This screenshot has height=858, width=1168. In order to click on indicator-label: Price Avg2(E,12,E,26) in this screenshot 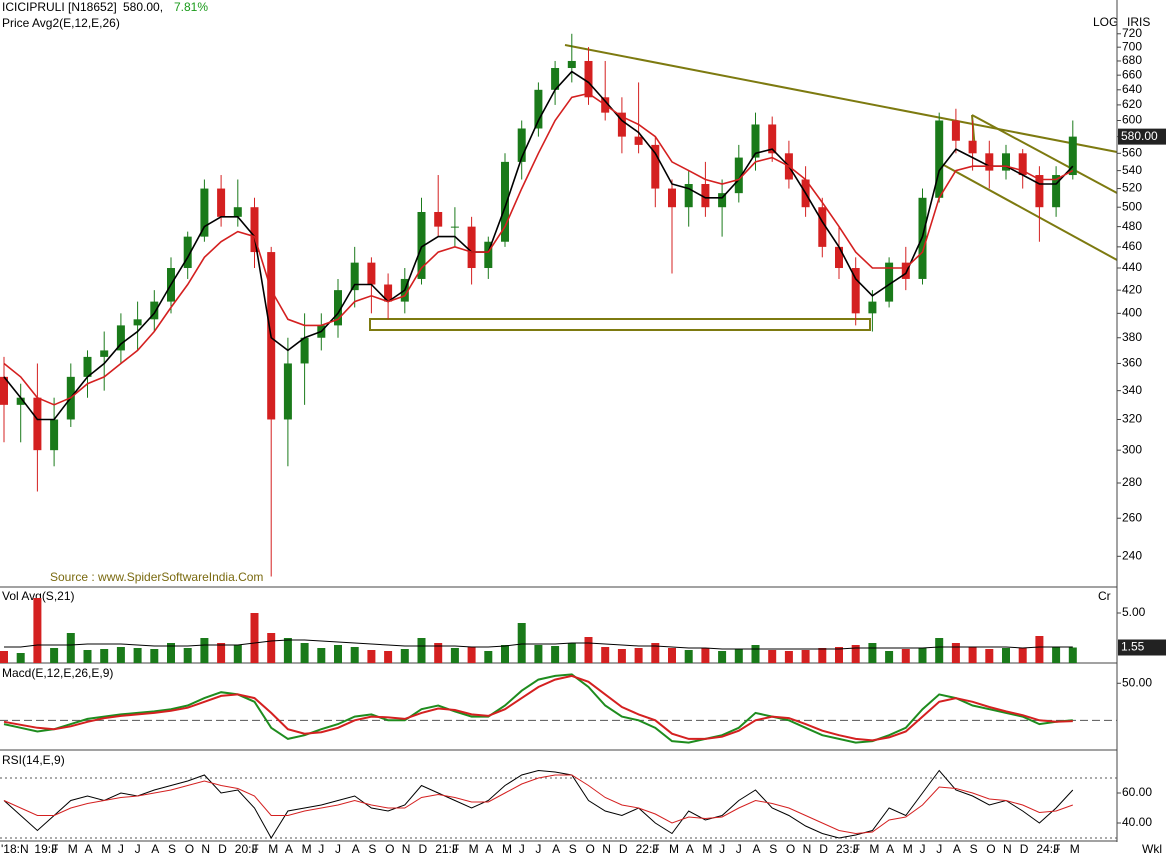, I will do `click(61, 23)`.